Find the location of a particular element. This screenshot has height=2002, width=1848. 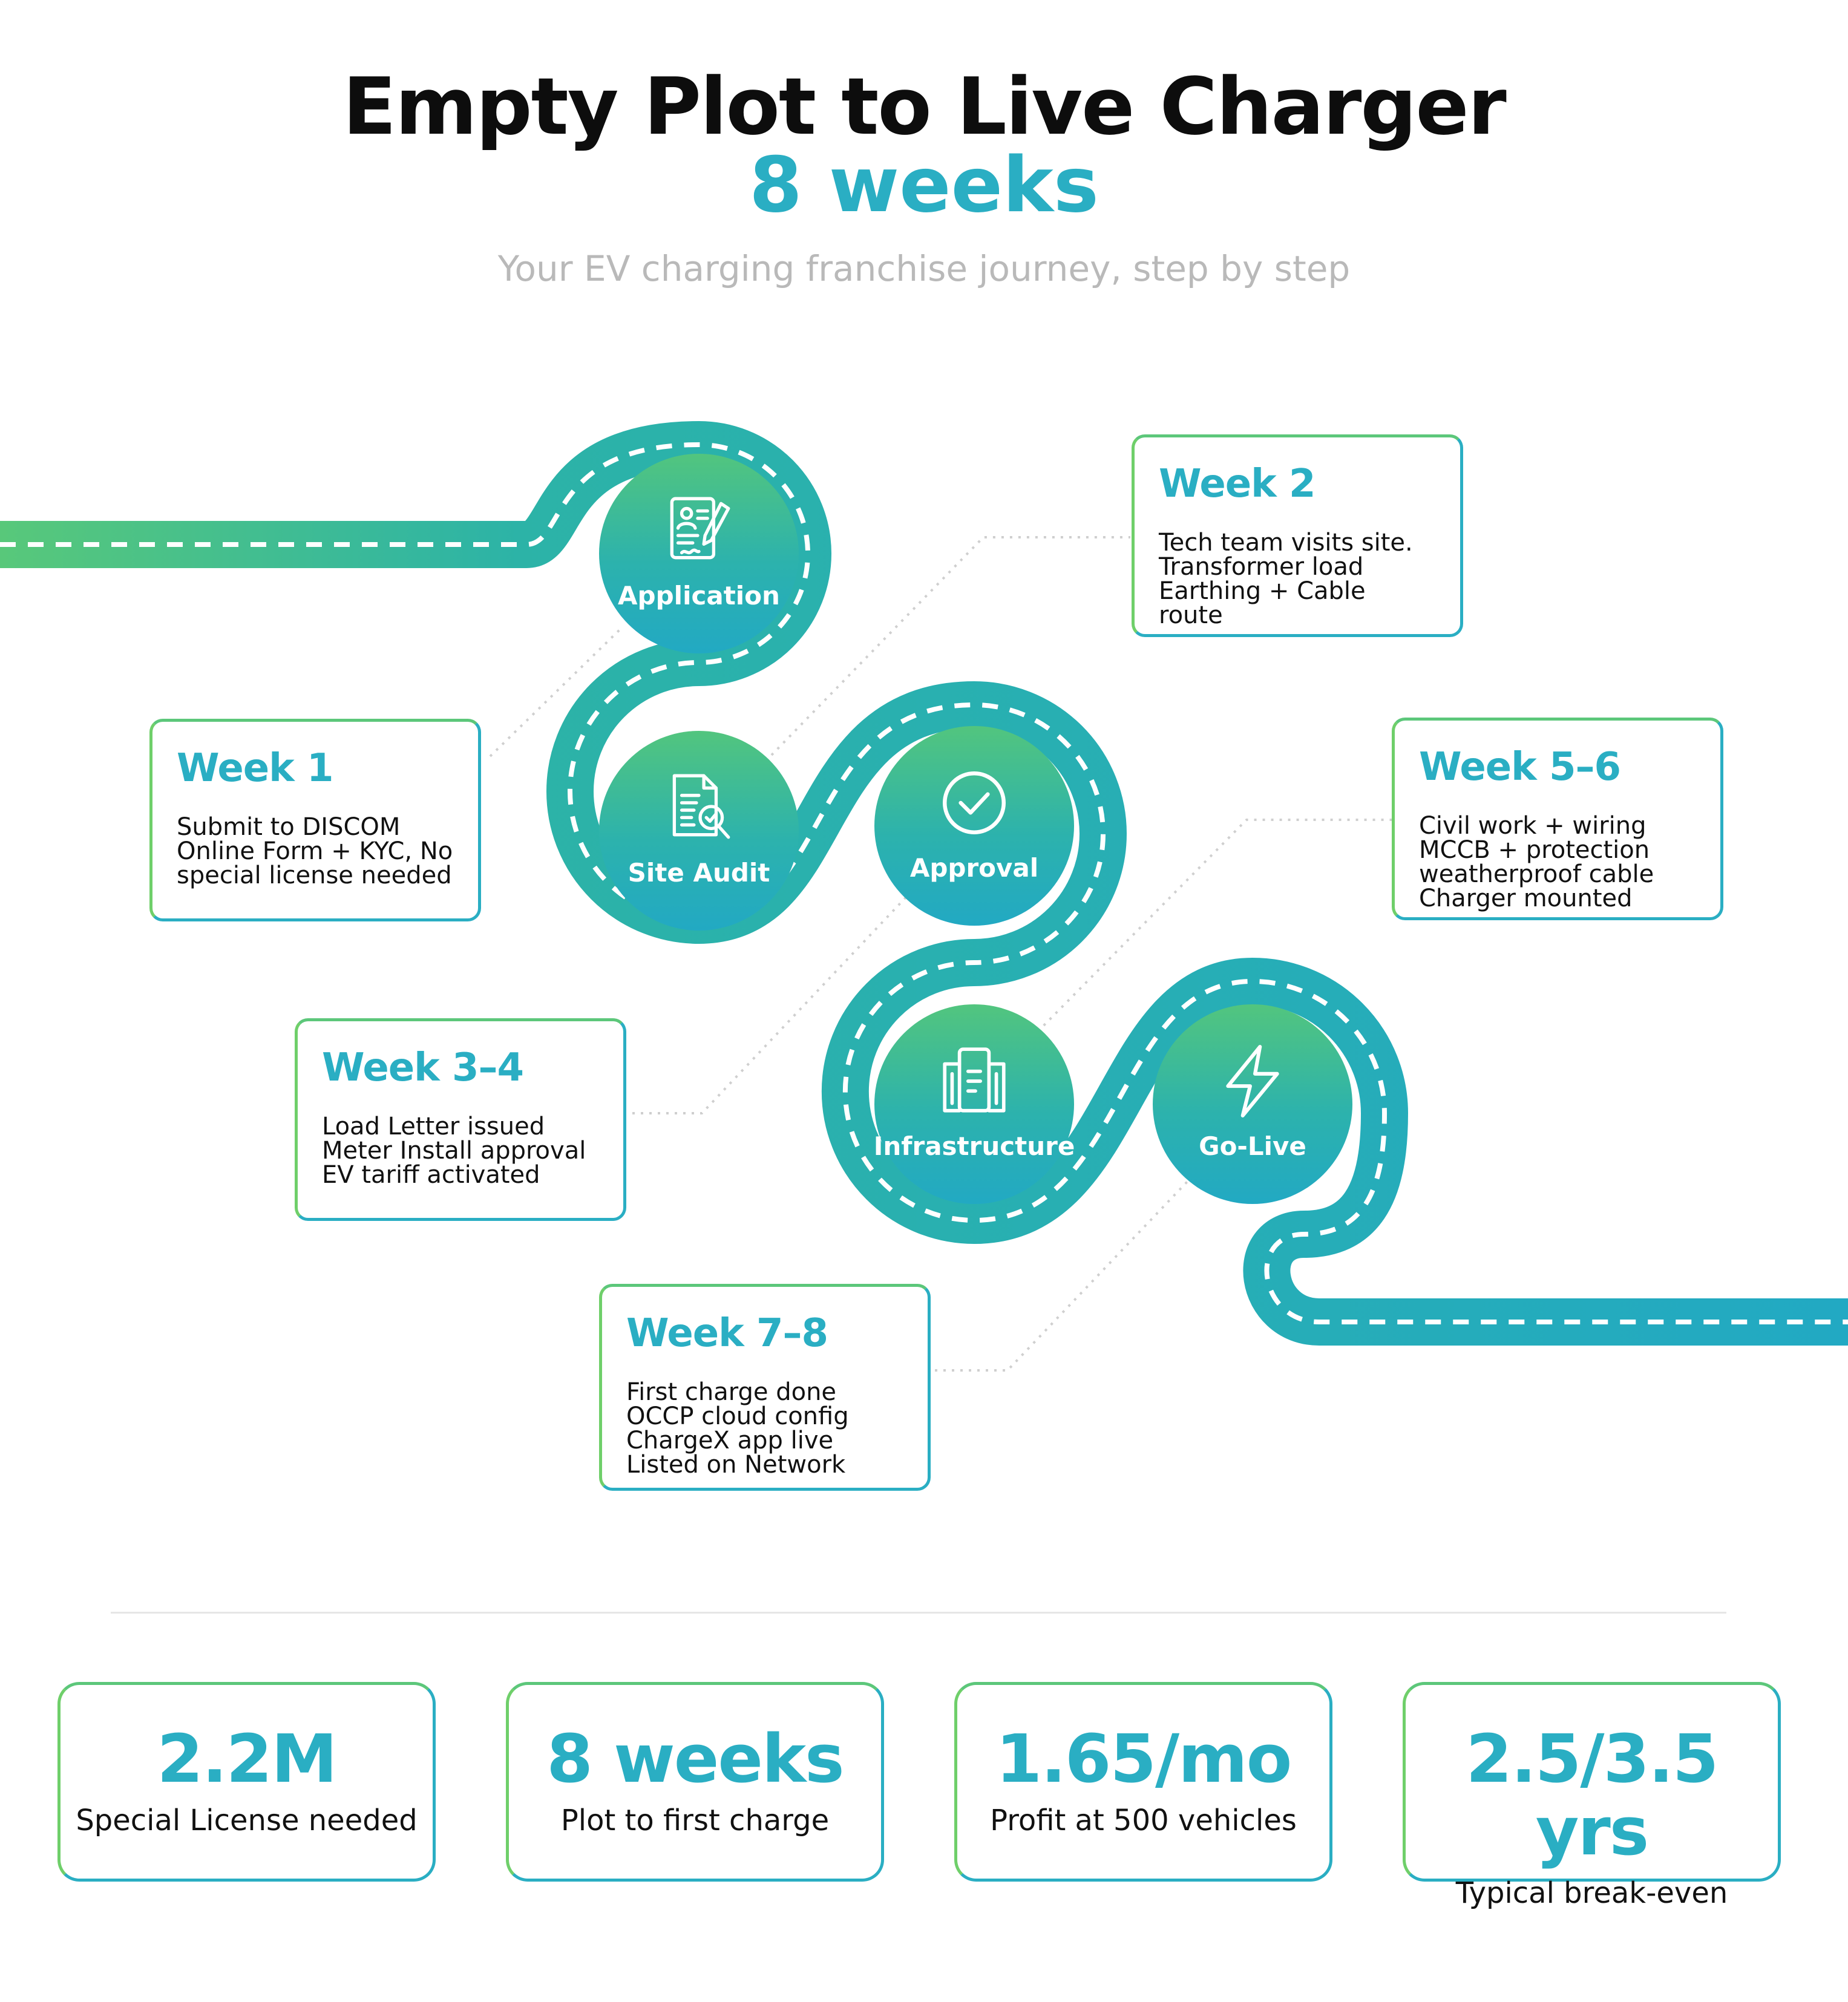

week-title: Week 2 is located at coordinates (1238, 484).